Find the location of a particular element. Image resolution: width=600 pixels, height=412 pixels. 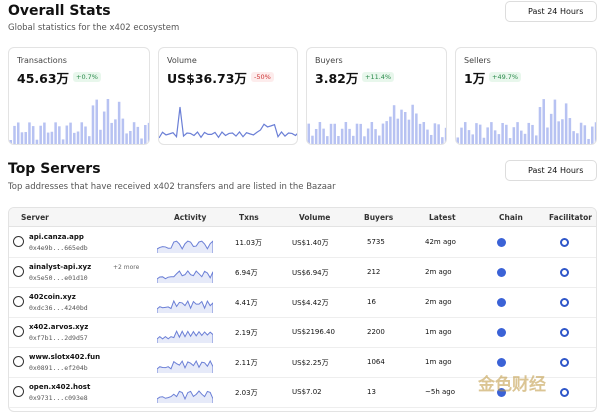

servers-range-select: Past 24 Hours is located at coordinates (551, 170).